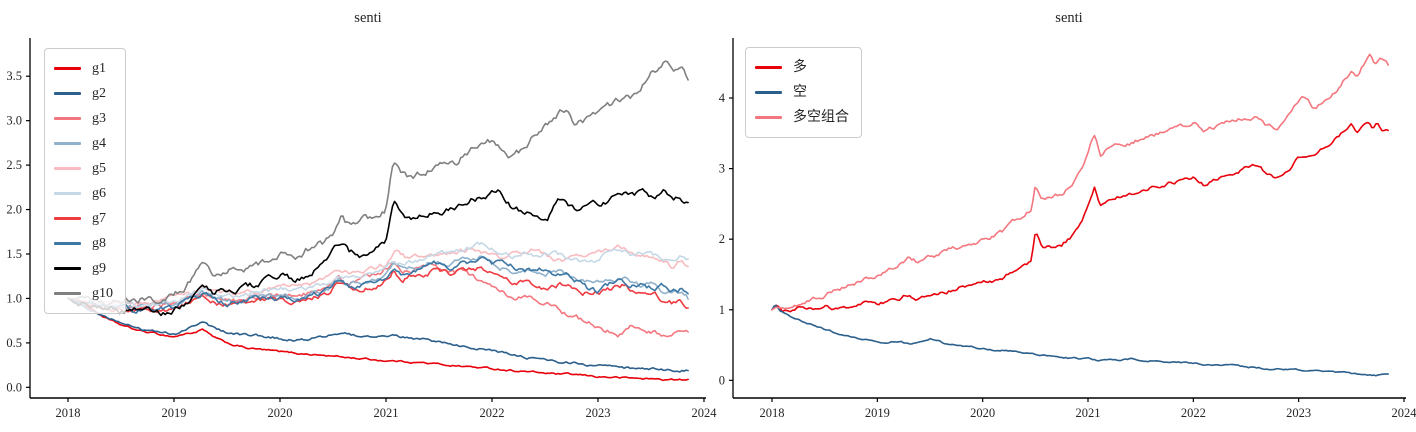  I want to click on legend-item-g6: g6, so click(83, 193).